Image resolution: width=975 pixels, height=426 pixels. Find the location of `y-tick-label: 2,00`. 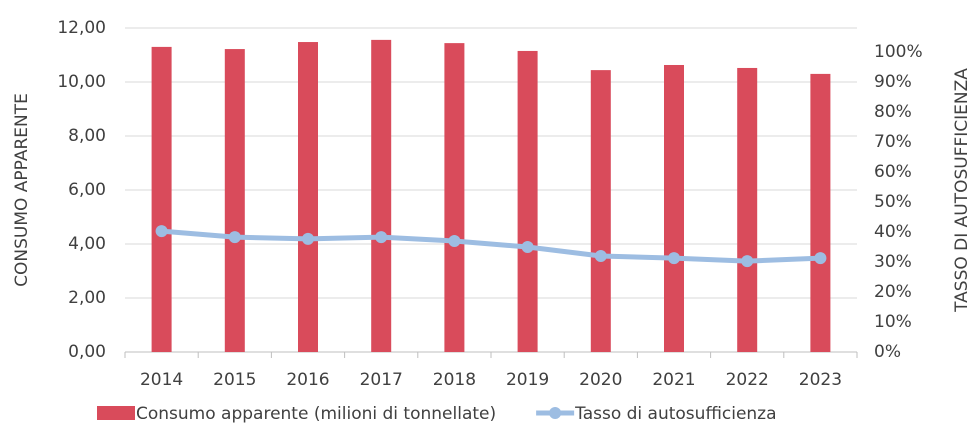

y-tick-label: 2,00 is located at coordinates (87, 298).